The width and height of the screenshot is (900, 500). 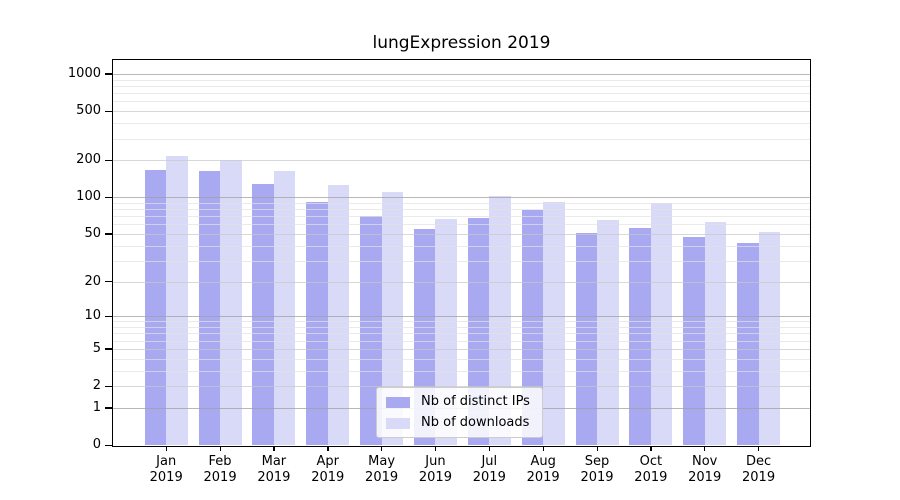 What do you see at coordinates (166, 461) in the screenshot?
I see `x-tick-label-line: Jan` at bounding box center [166, 461].